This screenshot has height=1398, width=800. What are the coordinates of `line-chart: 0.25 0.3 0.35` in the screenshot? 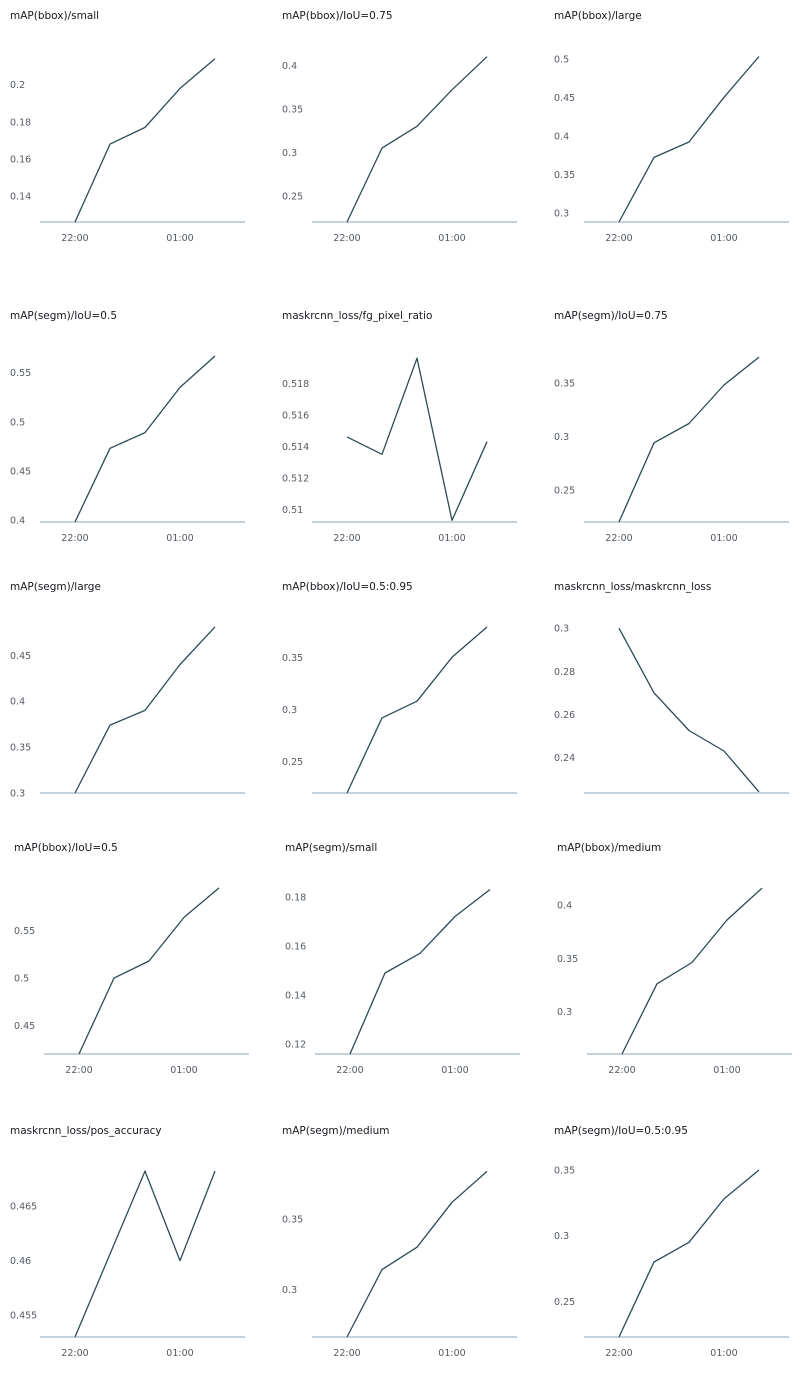 It's located at (399, 710).